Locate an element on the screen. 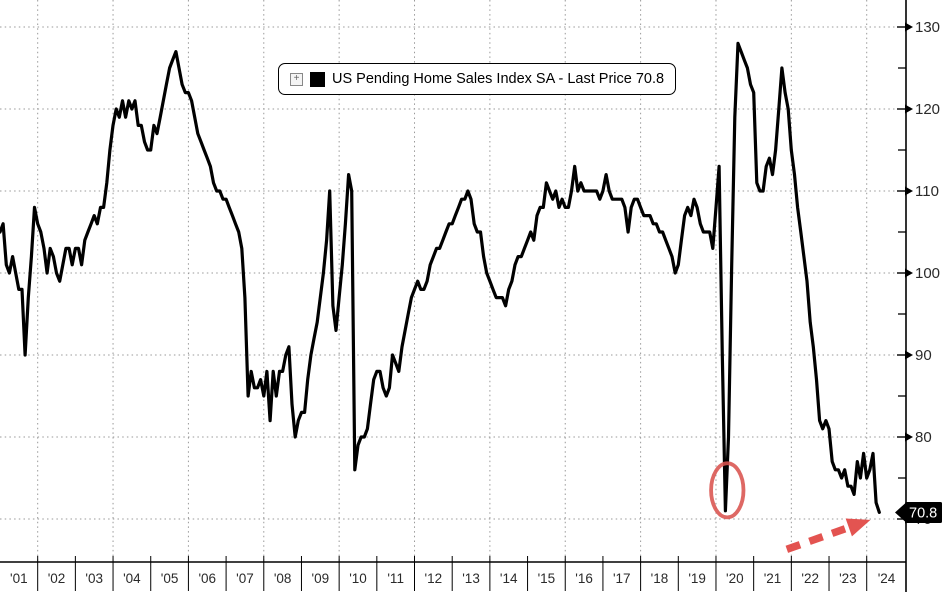 The width and height of the screenshot is (942, 594). price-tag-pointer-icon is located at coordinates (900, 512).